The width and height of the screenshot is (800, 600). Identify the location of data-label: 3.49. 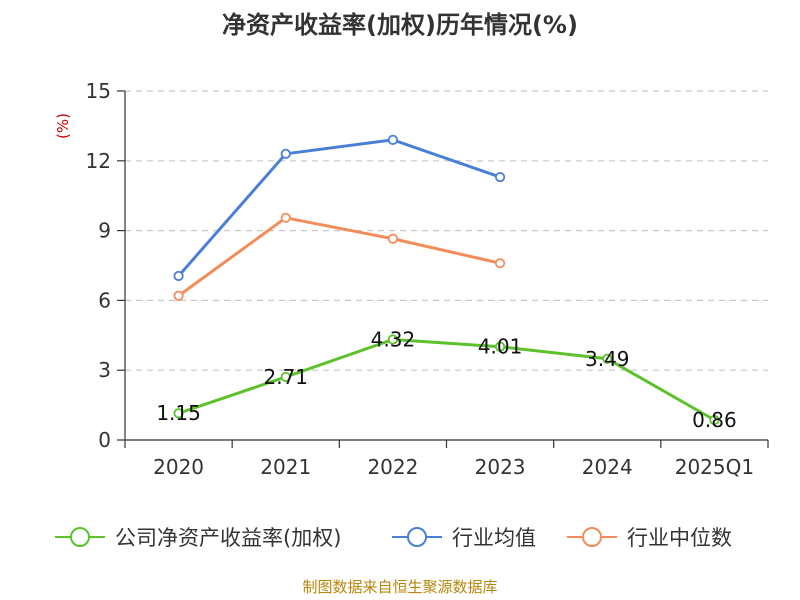
(607, 359).